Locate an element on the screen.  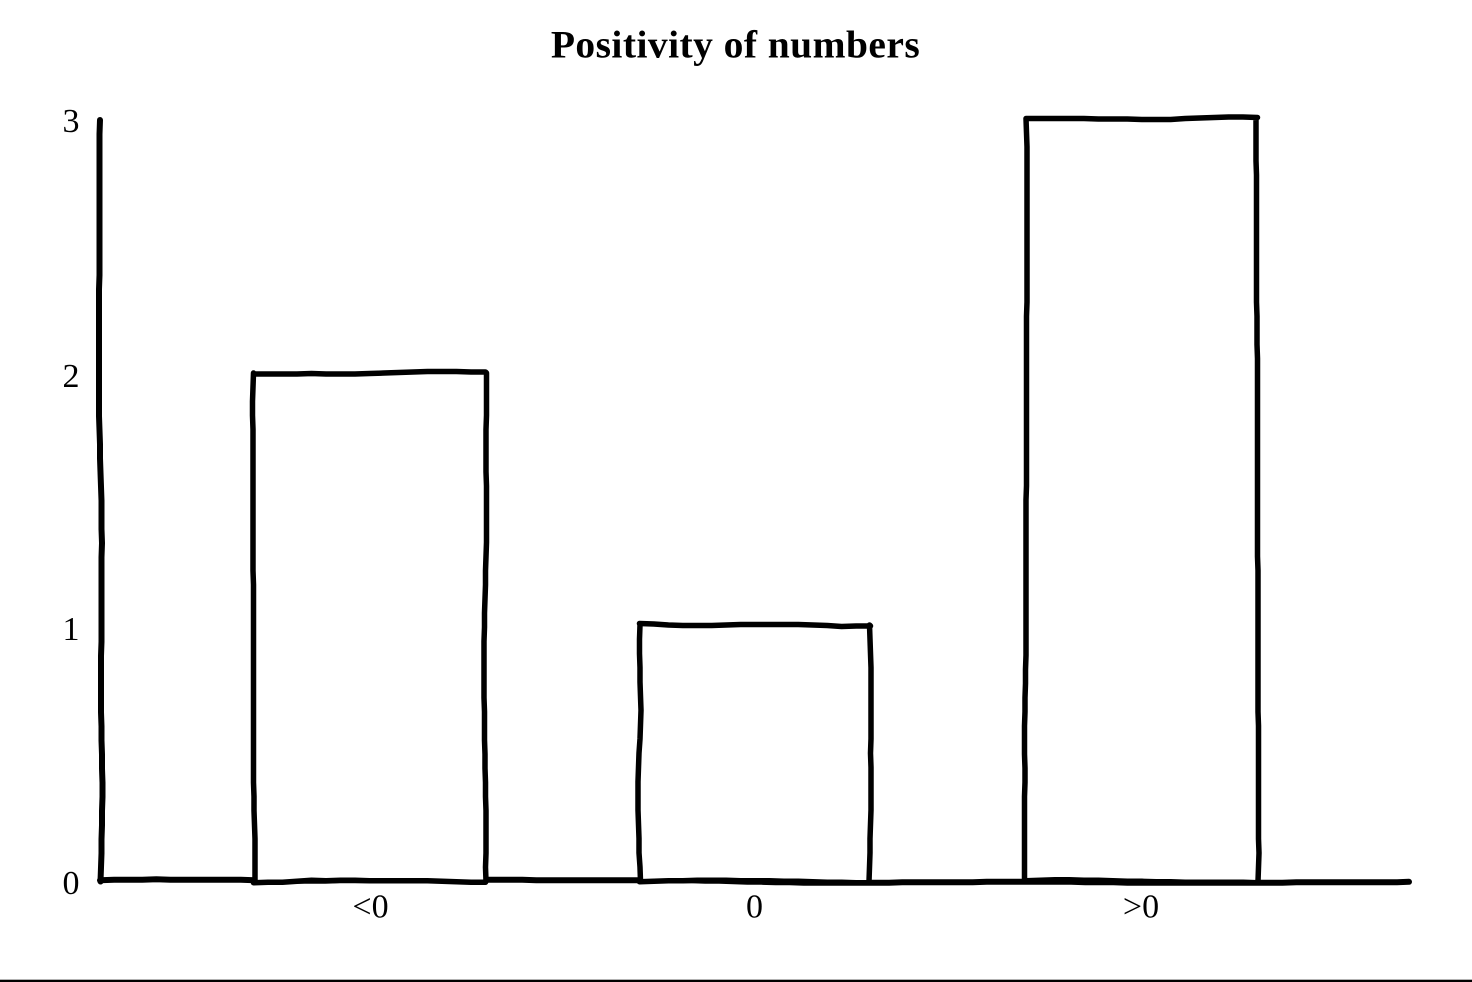
svg-text: <0 is located at coordinates (370, 907).